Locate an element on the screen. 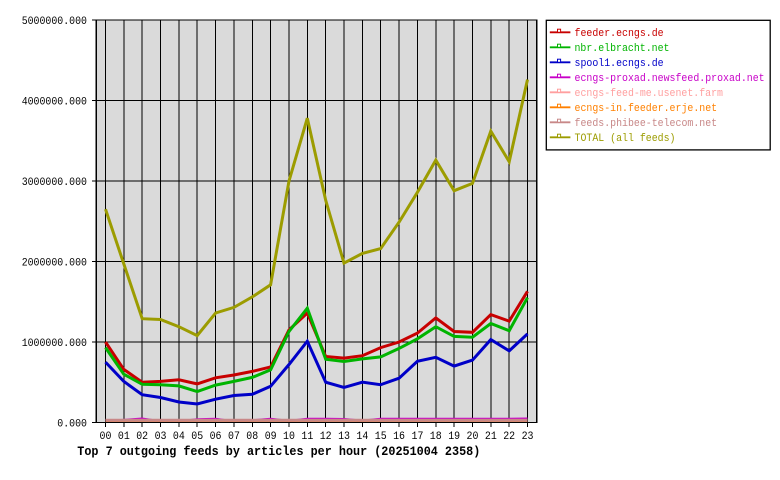  svg-text: nbr.elbracht.net is located at coordinates (622, 49).